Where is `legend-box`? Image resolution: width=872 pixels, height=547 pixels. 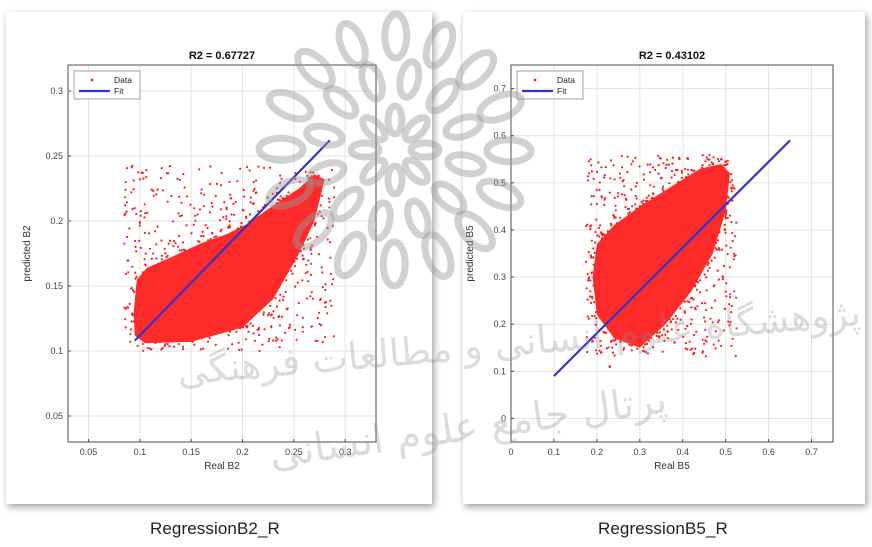
legend-box is located at coordinates (550, 85).